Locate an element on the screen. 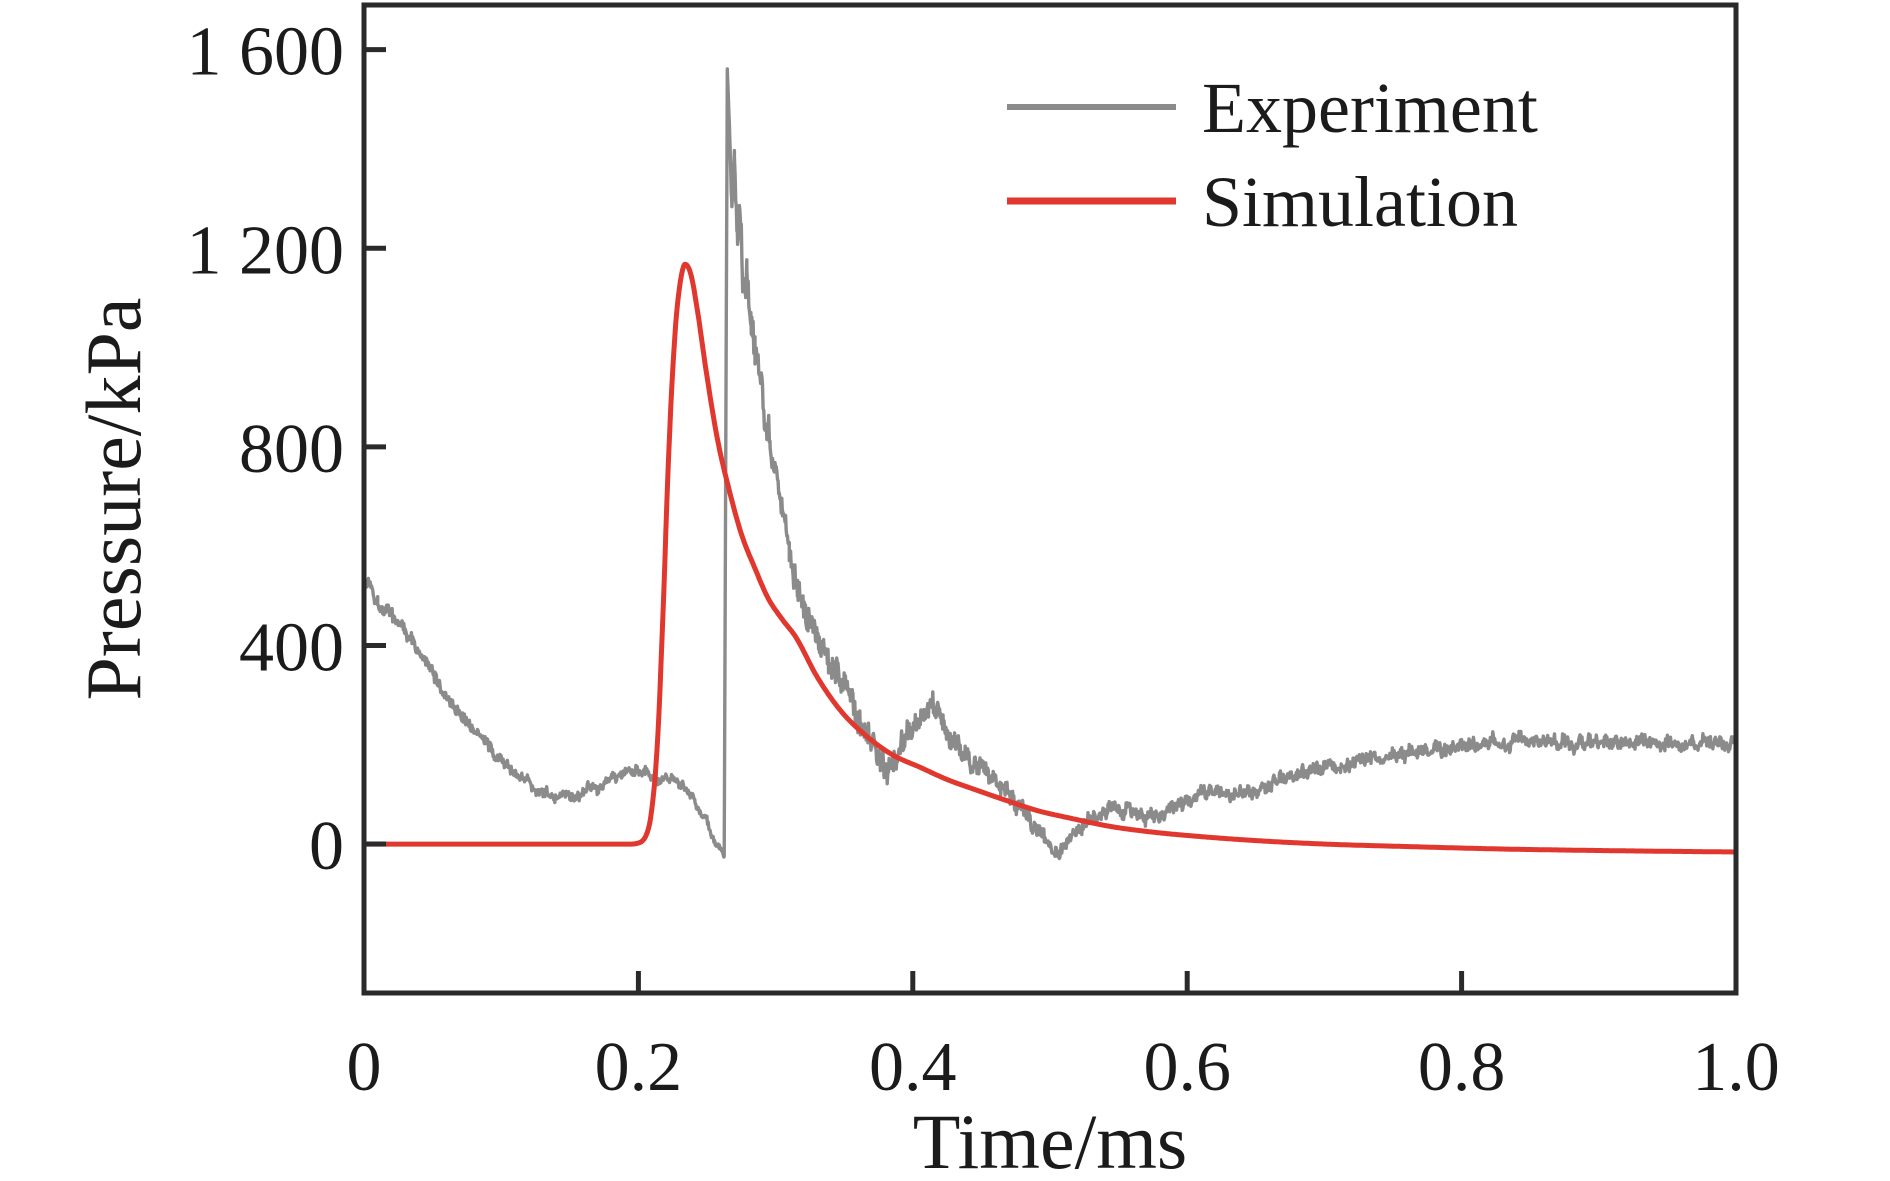 The height and width of the screenshot is (1181, 1890). x-tick-label: 1.0 is located at coordinates (1736, 1067).